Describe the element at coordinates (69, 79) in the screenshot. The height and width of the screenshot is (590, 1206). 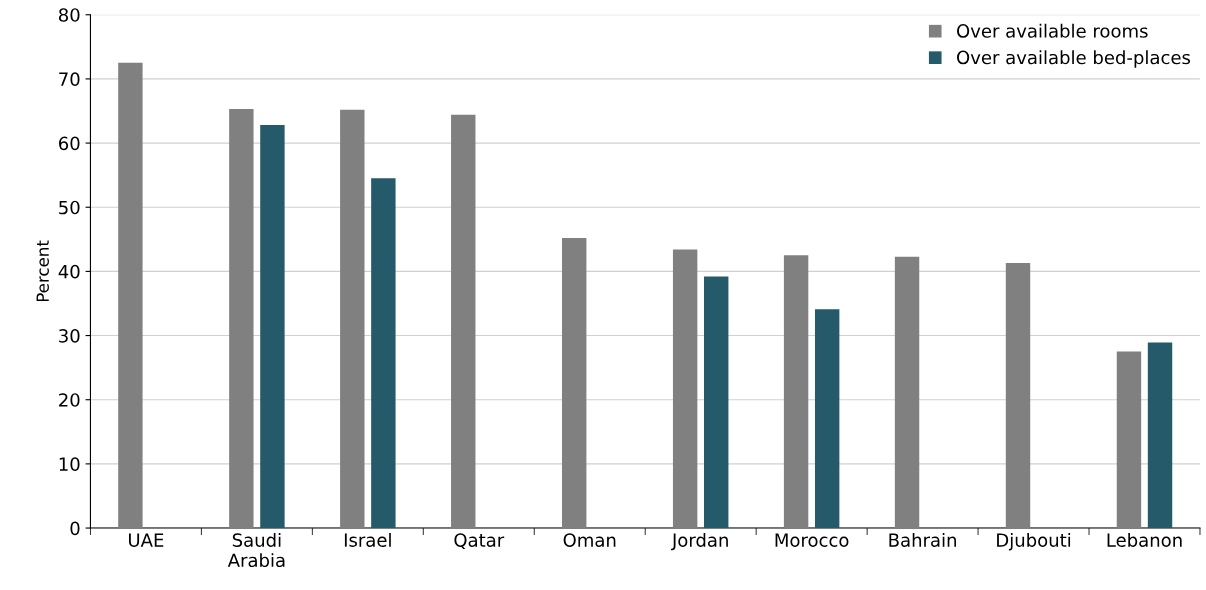
I see `y-tick-label: 70` at that location.